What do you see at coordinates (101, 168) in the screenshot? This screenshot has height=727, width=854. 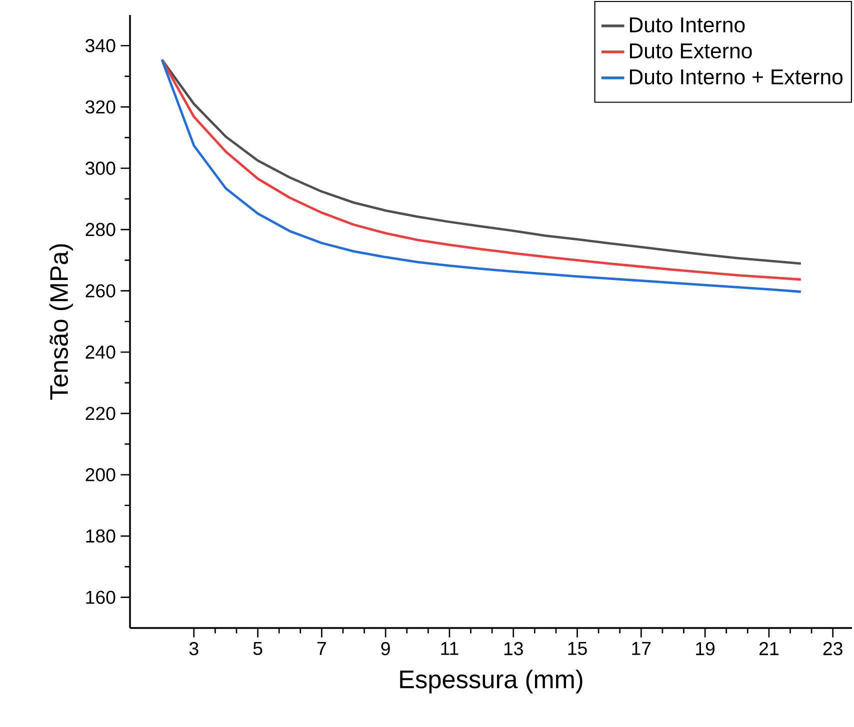 I see `y-tick-label: 300` at bounding box center [101, 168].